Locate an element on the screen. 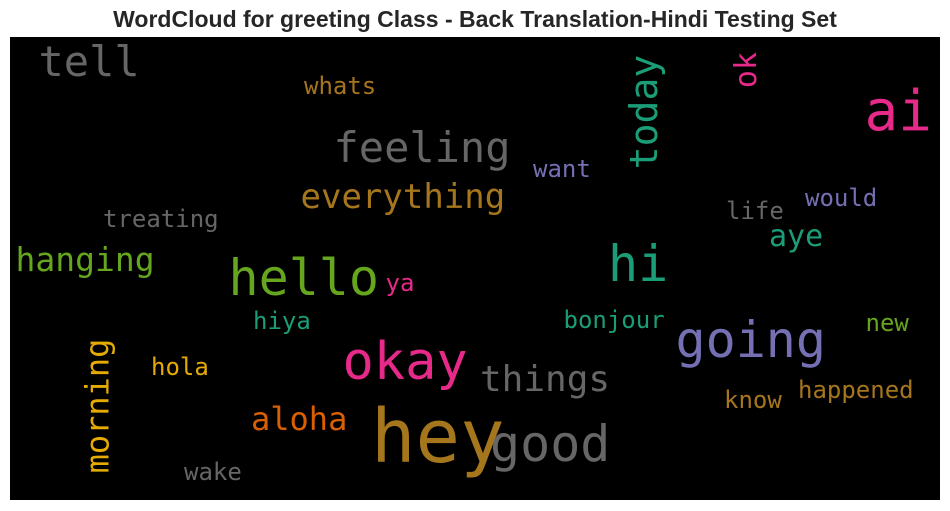 The height and width of the screenshot is (511, 950). word-hi: hi is located at coordinates (638, 264).